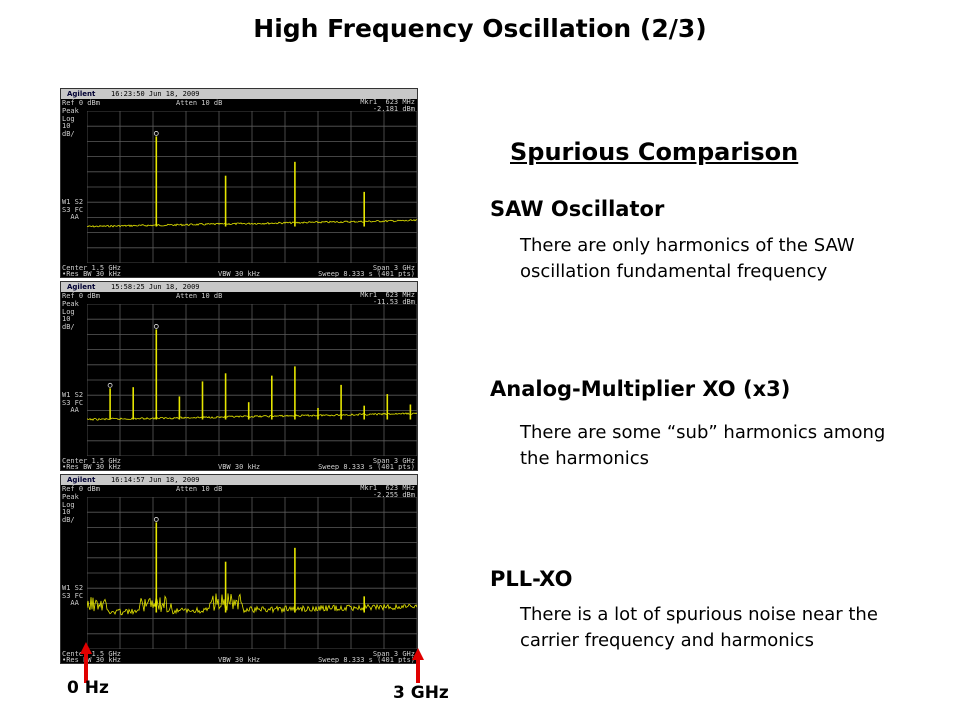 This screenshot has height=720, width=960. I want to click on analyzer-timestamp: 16:14:57 Jun 18, 2009, so click(155, 480).